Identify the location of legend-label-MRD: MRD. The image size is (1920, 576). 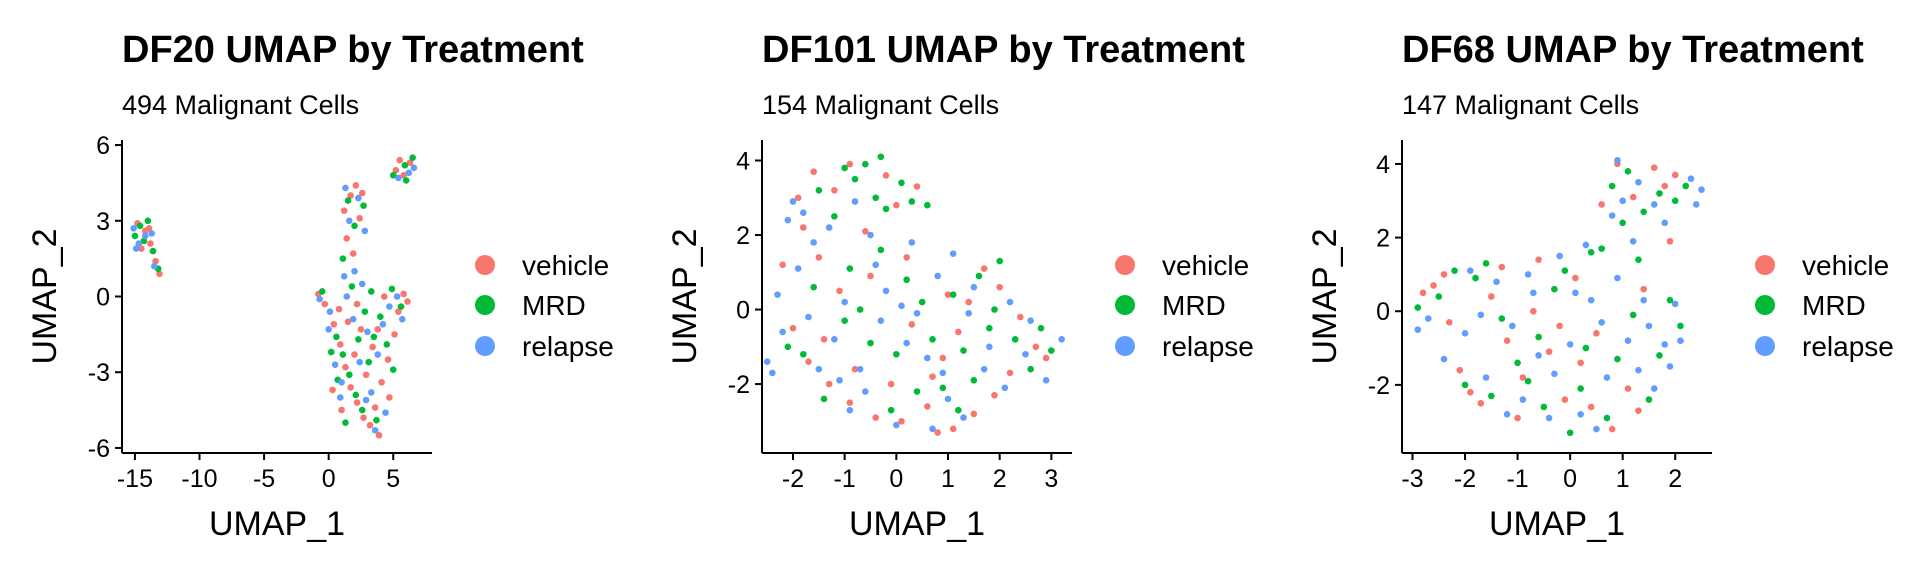
(1834, 305).